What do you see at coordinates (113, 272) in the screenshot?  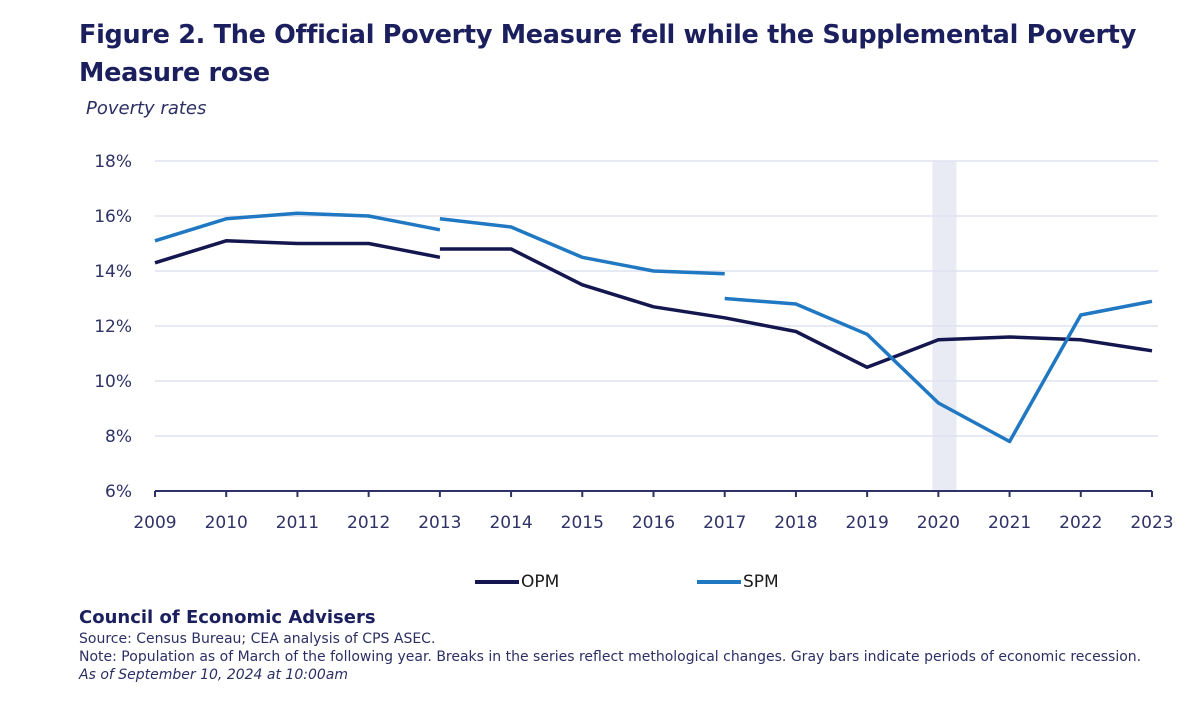 I see `y-tick-label: 14%` at bounding box center [113, 272].